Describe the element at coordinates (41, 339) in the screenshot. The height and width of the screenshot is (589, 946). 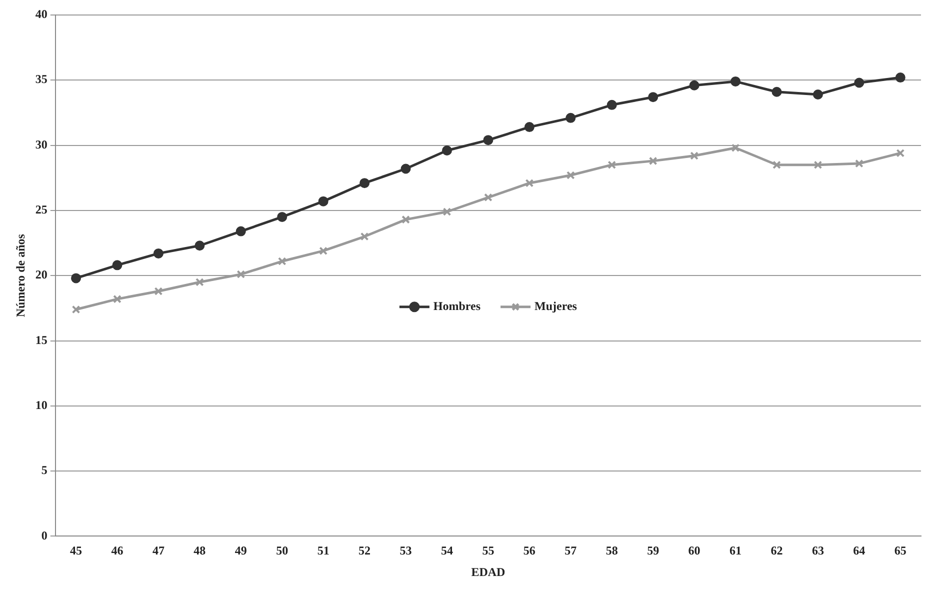
I see `y-tick-label: 15` at that location.